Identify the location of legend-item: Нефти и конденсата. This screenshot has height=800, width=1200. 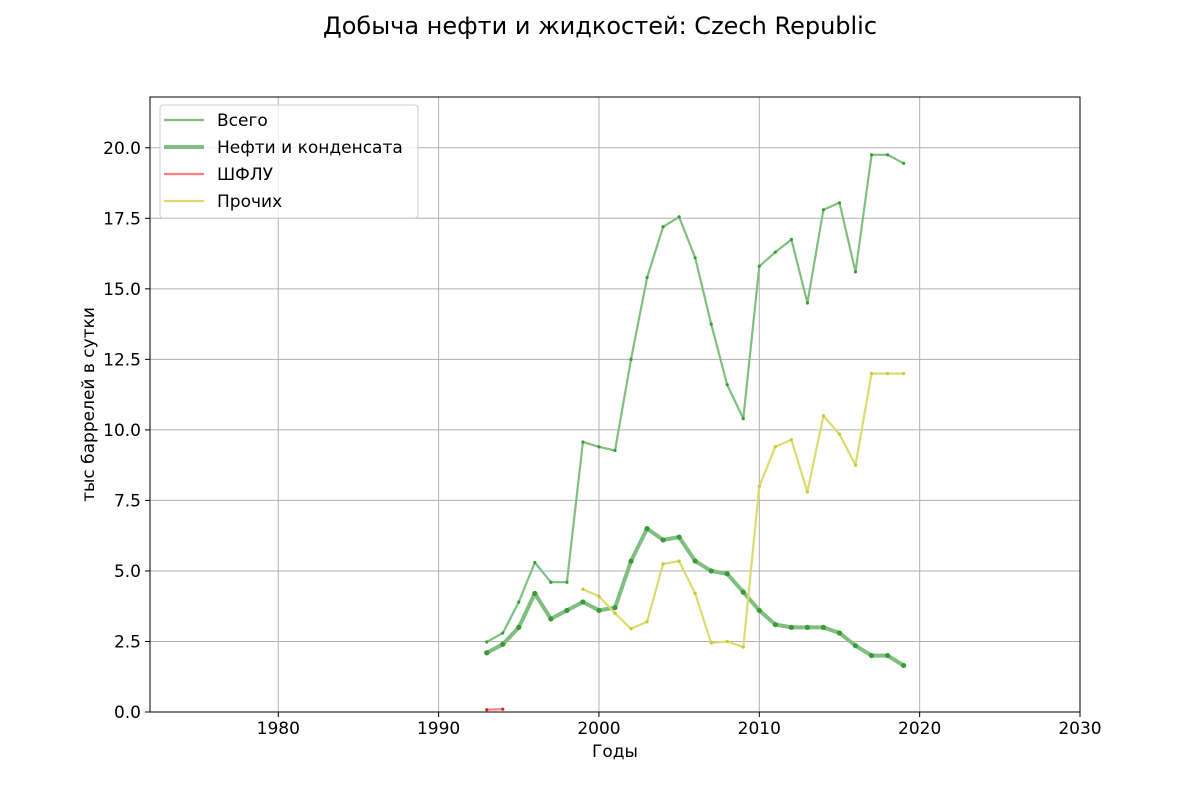
(283, 148).